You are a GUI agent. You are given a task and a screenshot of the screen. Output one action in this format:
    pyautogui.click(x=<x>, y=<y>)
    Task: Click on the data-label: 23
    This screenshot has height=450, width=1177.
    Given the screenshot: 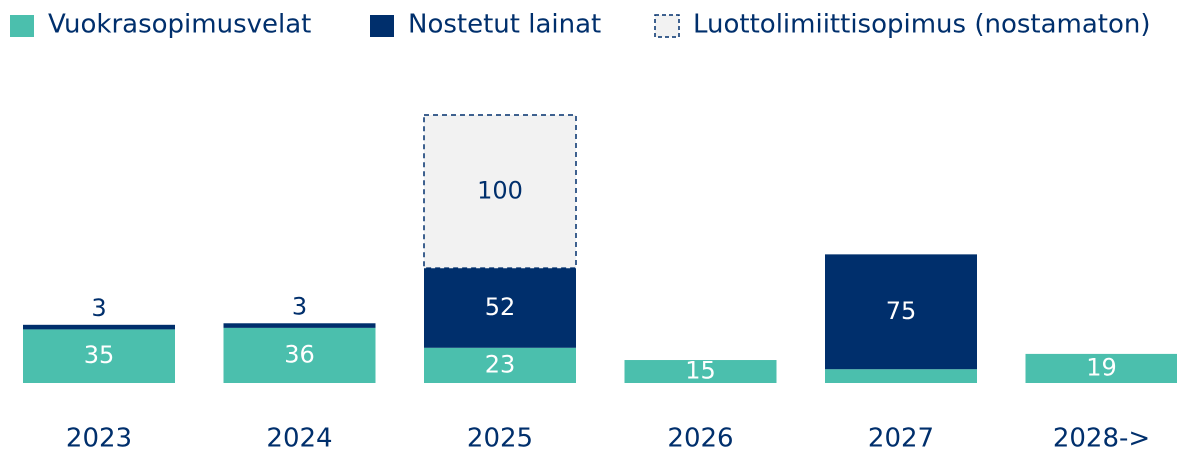 What is the action you would take?
    pyautogui.click(x=500, y=364)
    